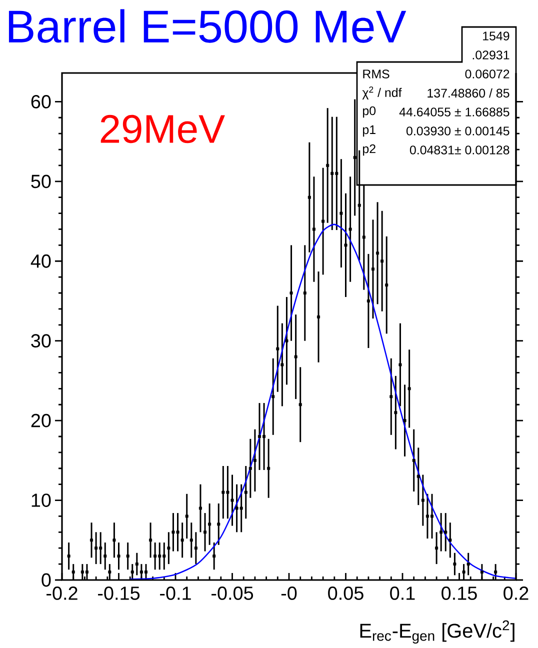  What do you see at coordinates (369, 150) in the screenshot?
I see `annotation: p2` at bounding box center [369, 150].